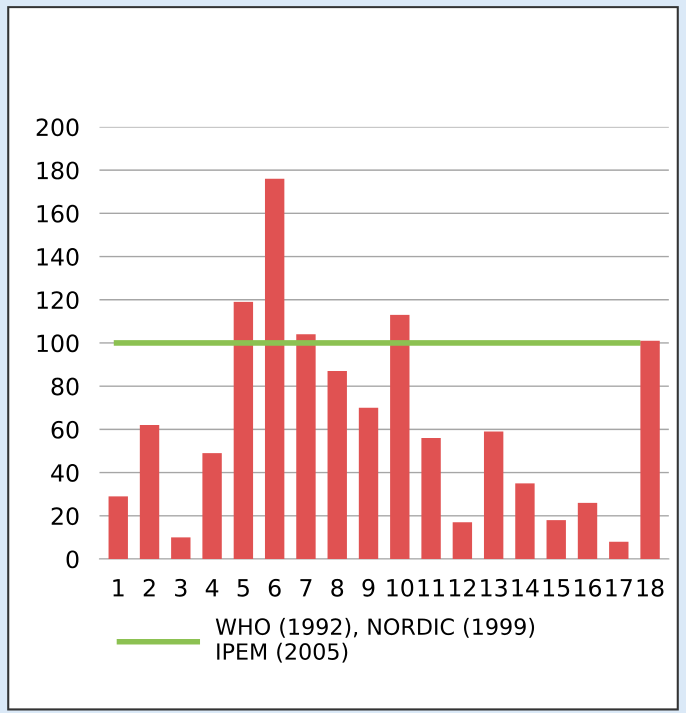  I want to click on y-tick-label: 120, so click(58, 300).